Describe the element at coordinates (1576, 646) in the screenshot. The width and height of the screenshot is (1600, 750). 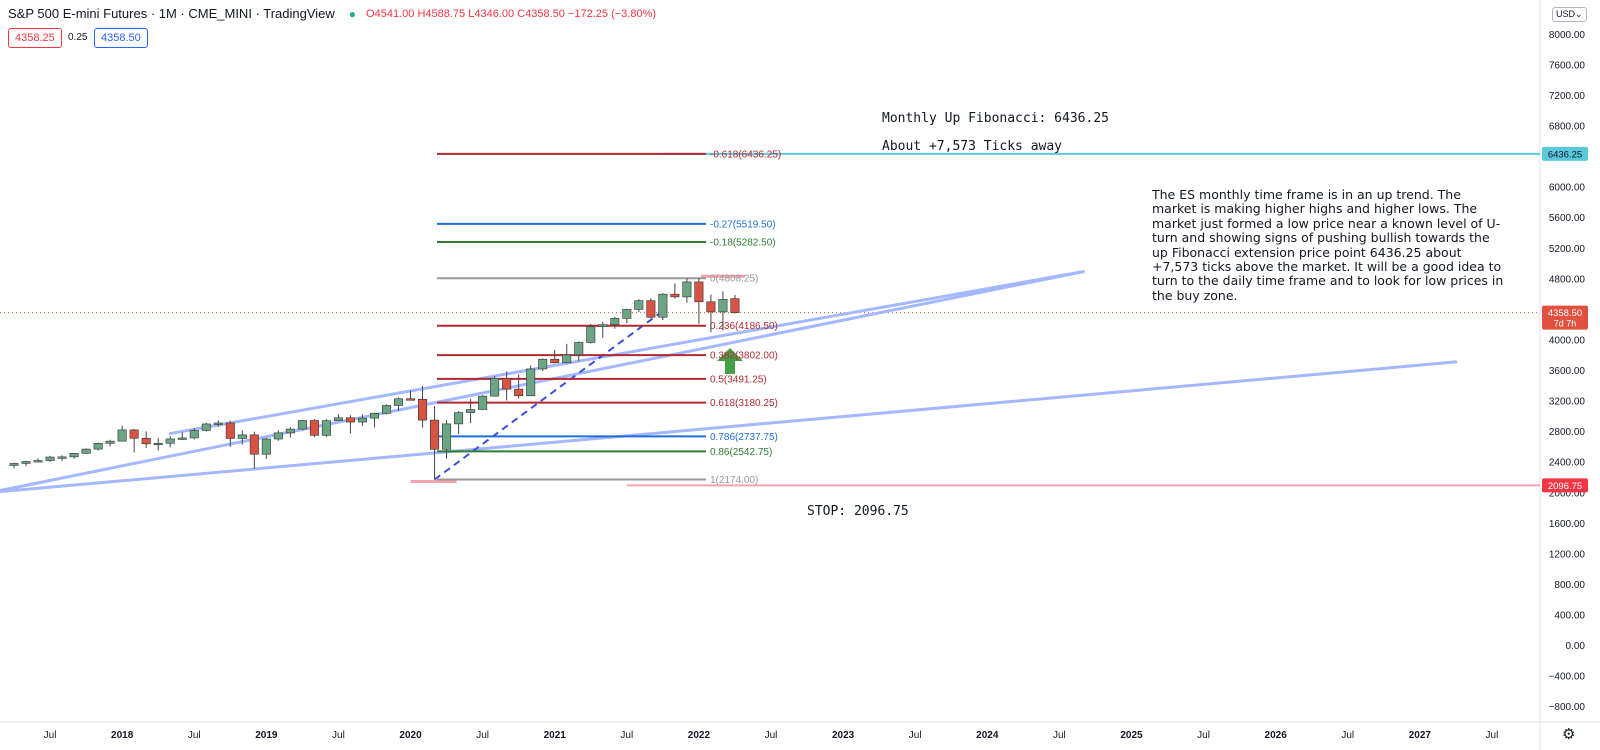
I see `y-tick-label: 0.00` at that location.